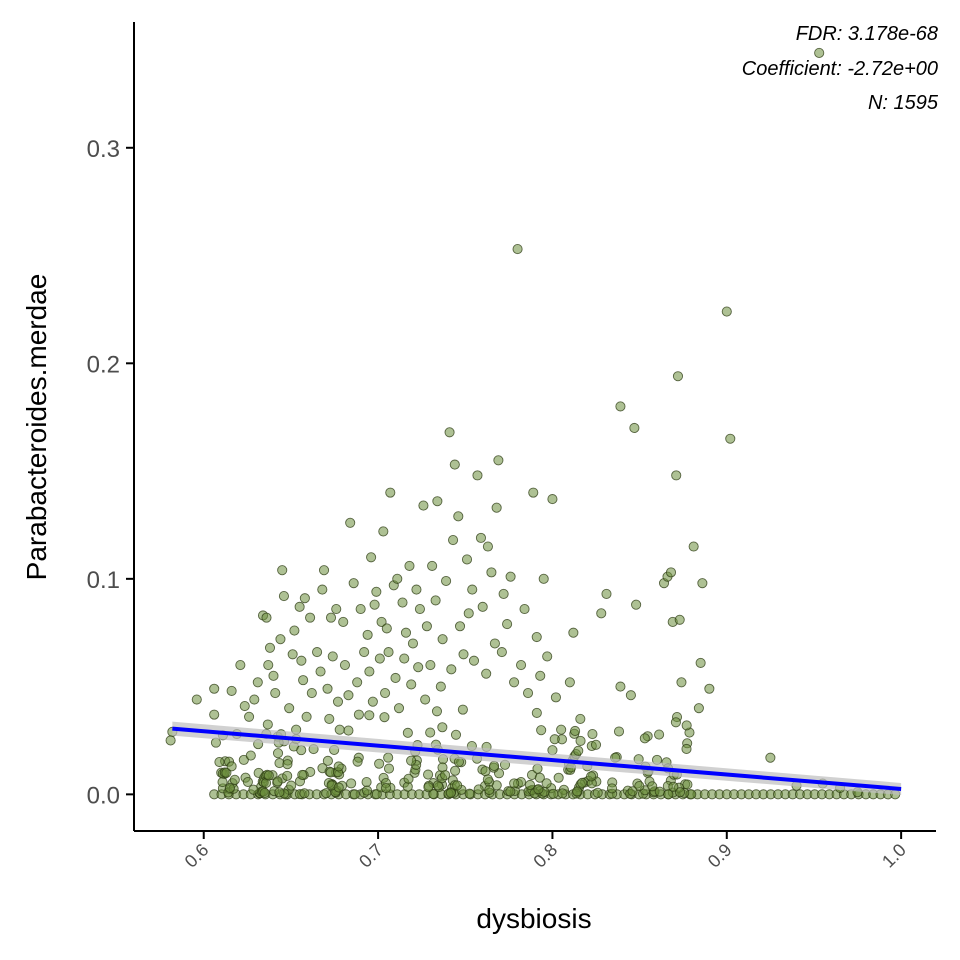 The width and height of the screenshot is (960, 960). I want to click on x-axis-ticks: 0.6 0.7 0.8 0.9 1.0, so click(545, 851).